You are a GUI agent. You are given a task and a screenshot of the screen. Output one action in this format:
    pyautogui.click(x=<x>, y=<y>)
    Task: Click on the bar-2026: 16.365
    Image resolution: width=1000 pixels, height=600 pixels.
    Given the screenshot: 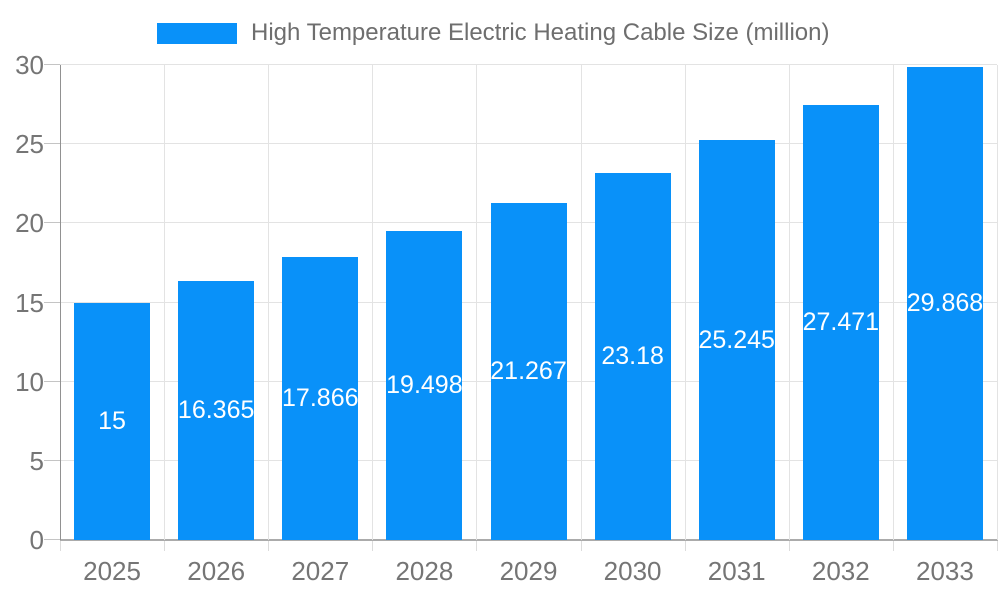 What is the action you would take?
    pyautogui.click(x=216, y=410)
    